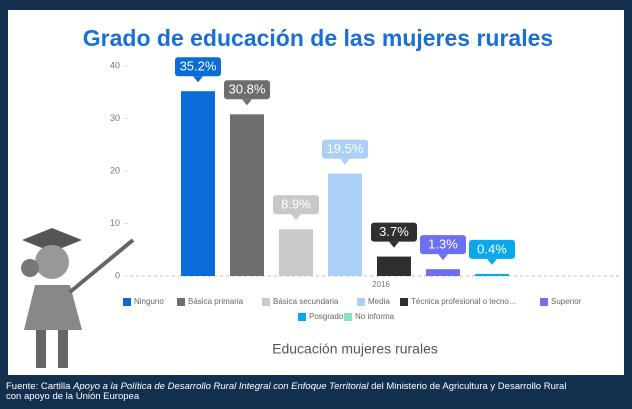 This screenshot has width=632, height=409. Describe the element at coordinates (78, 298) in the screenshot. I see `teacher-illustration` at that location.